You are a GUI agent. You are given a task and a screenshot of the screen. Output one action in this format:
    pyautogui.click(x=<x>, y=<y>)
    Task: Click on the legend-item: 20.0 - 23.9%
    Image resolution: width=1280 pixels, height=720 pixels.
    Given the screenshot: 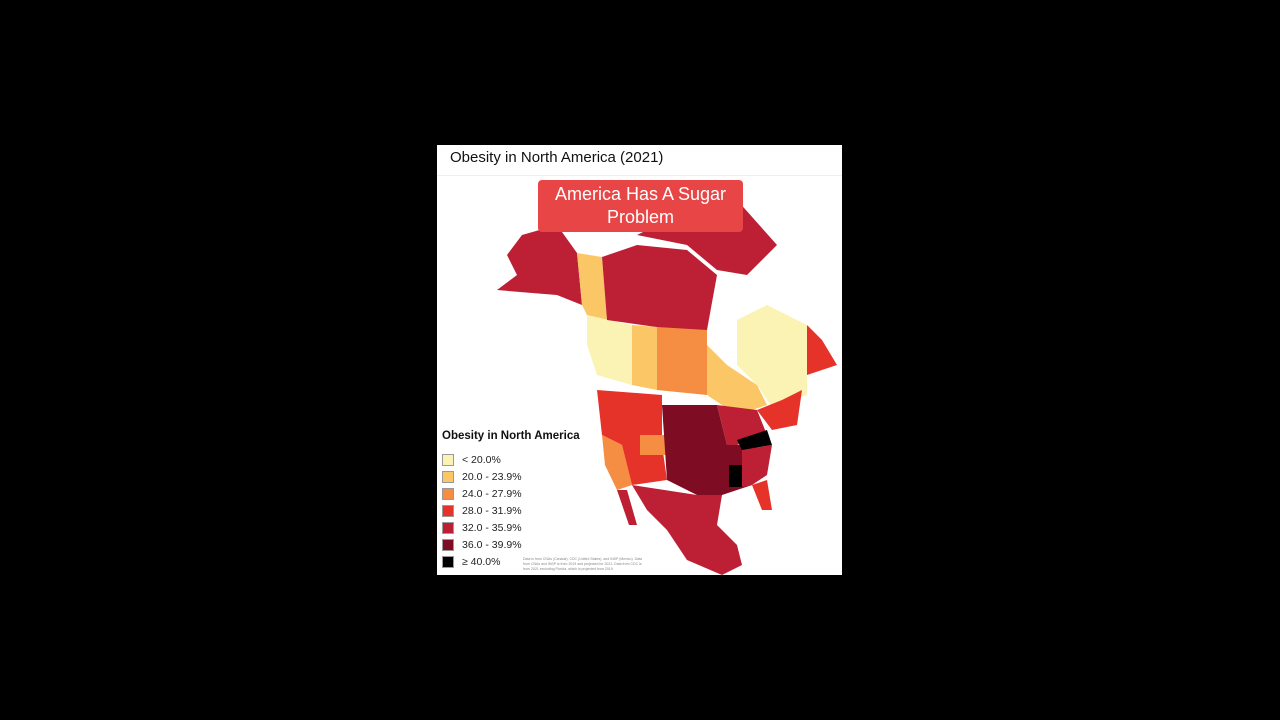 What is the action you would take?
    pyautogui.click(x=511, y=476)
    